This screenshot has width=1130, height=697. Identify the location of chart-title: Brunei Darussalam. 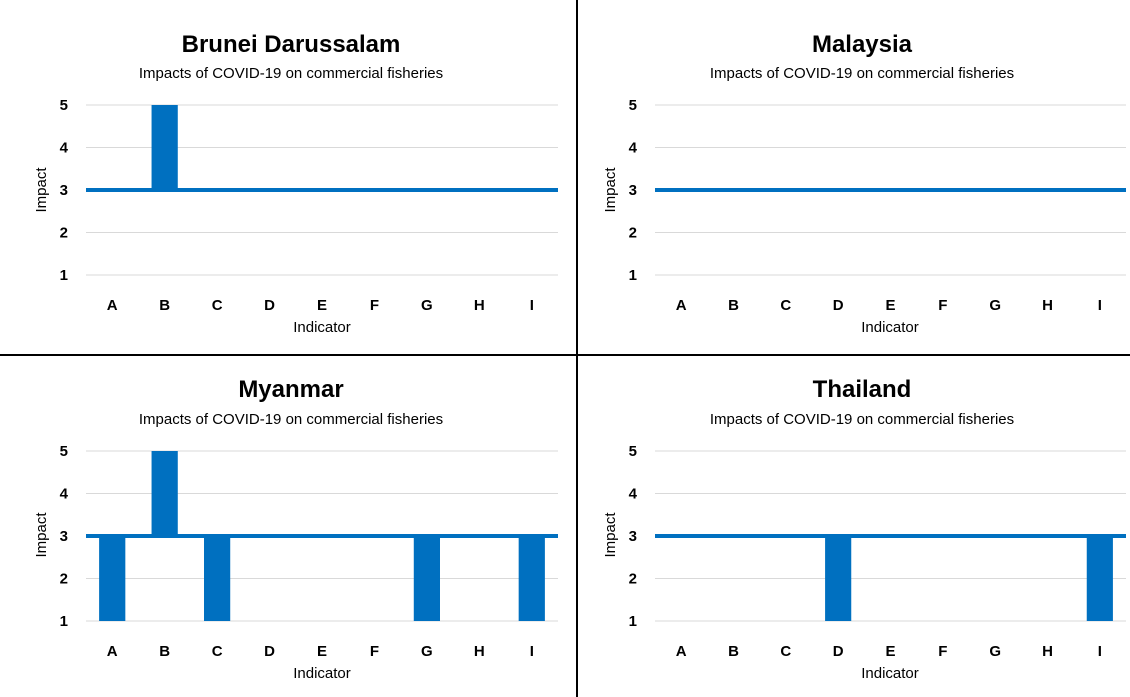
(291, 44).